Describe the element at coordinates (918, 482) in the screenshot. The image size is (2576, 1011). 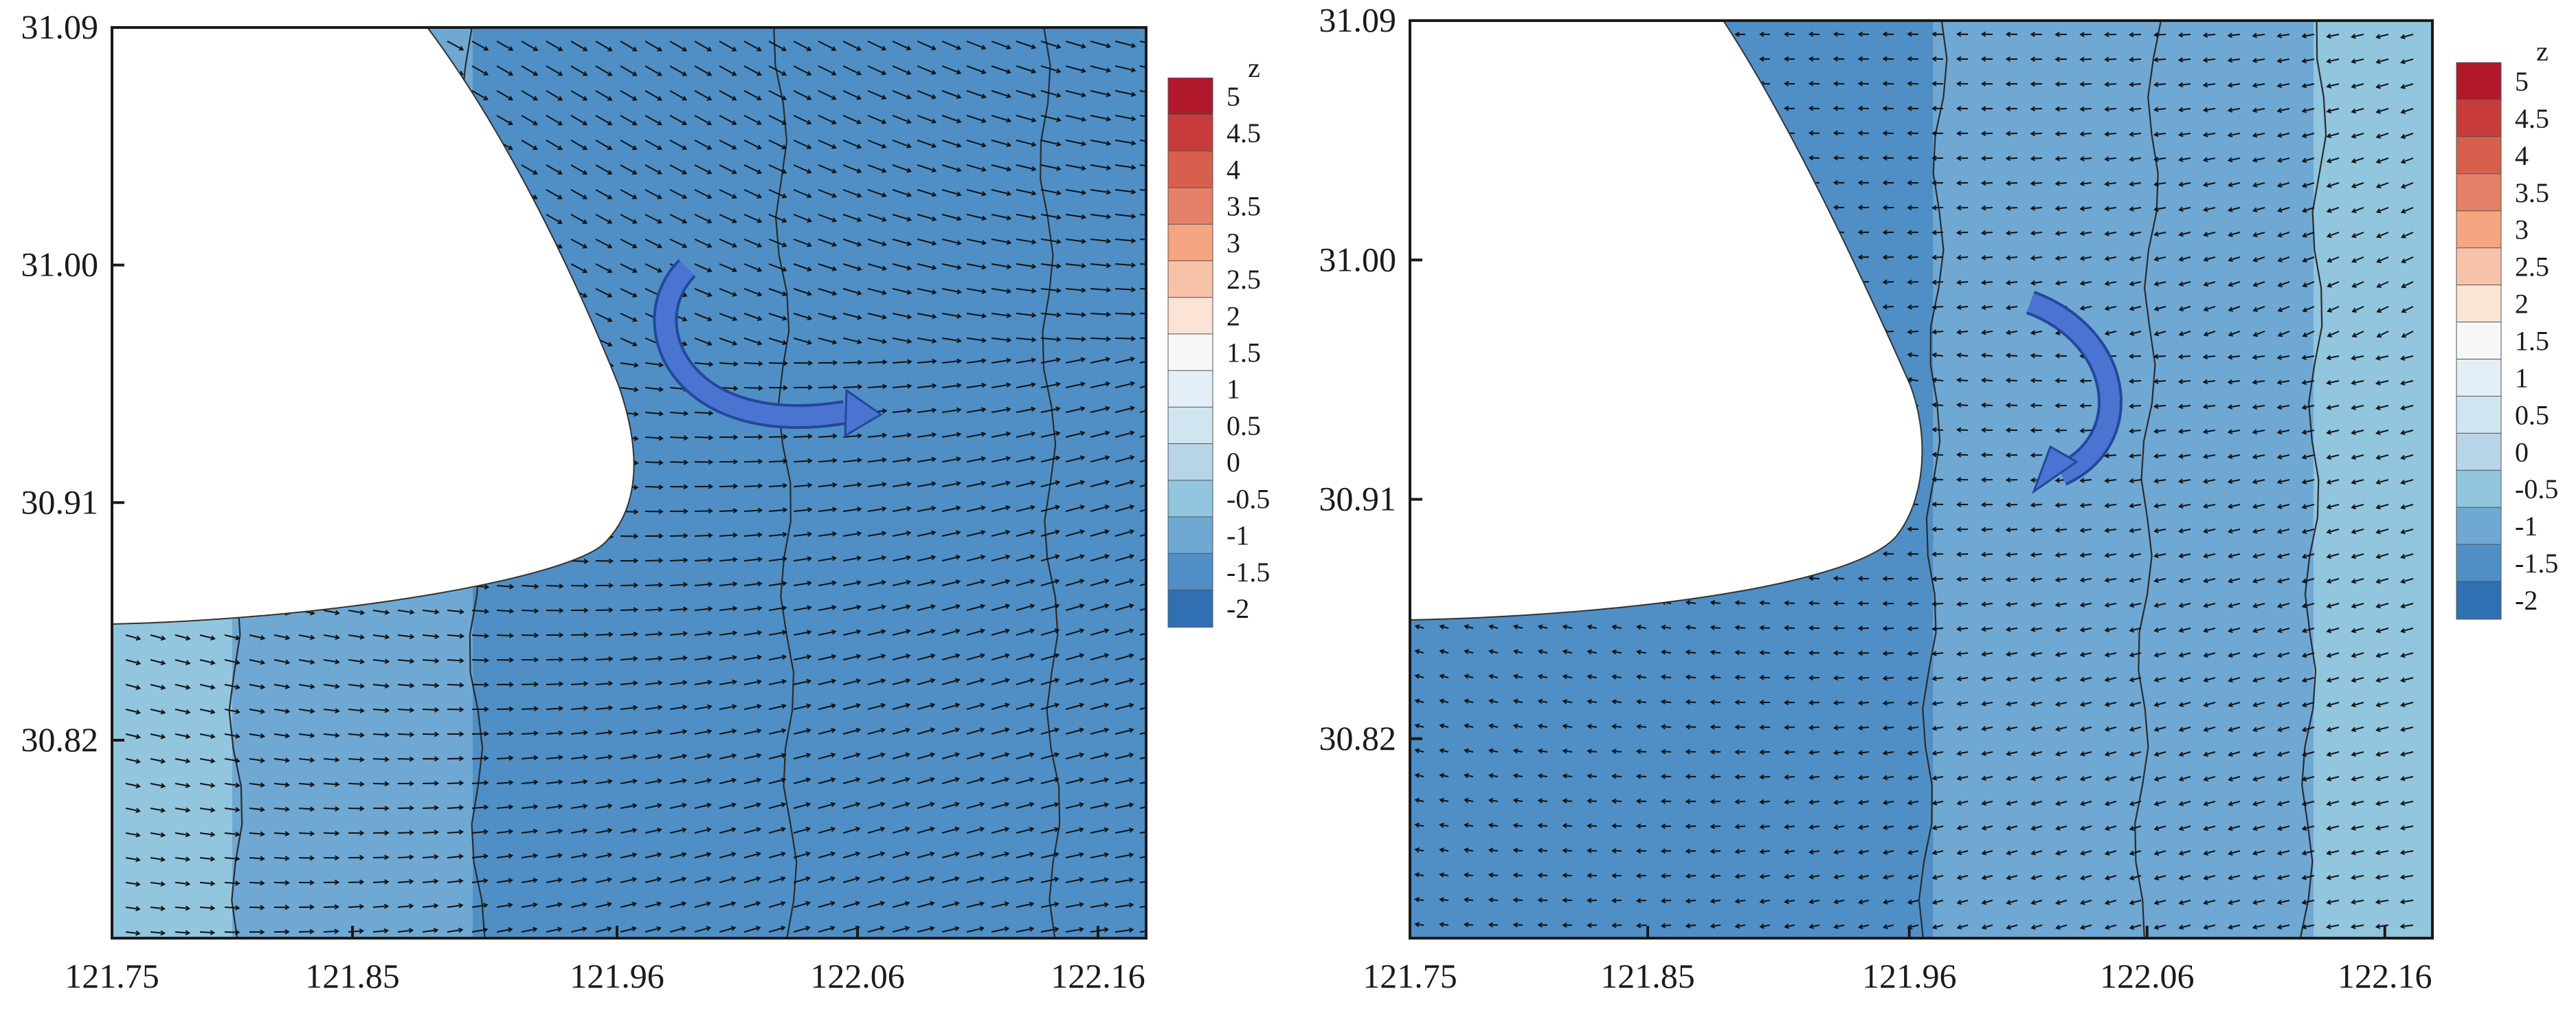
I see `contour-band` at that location.